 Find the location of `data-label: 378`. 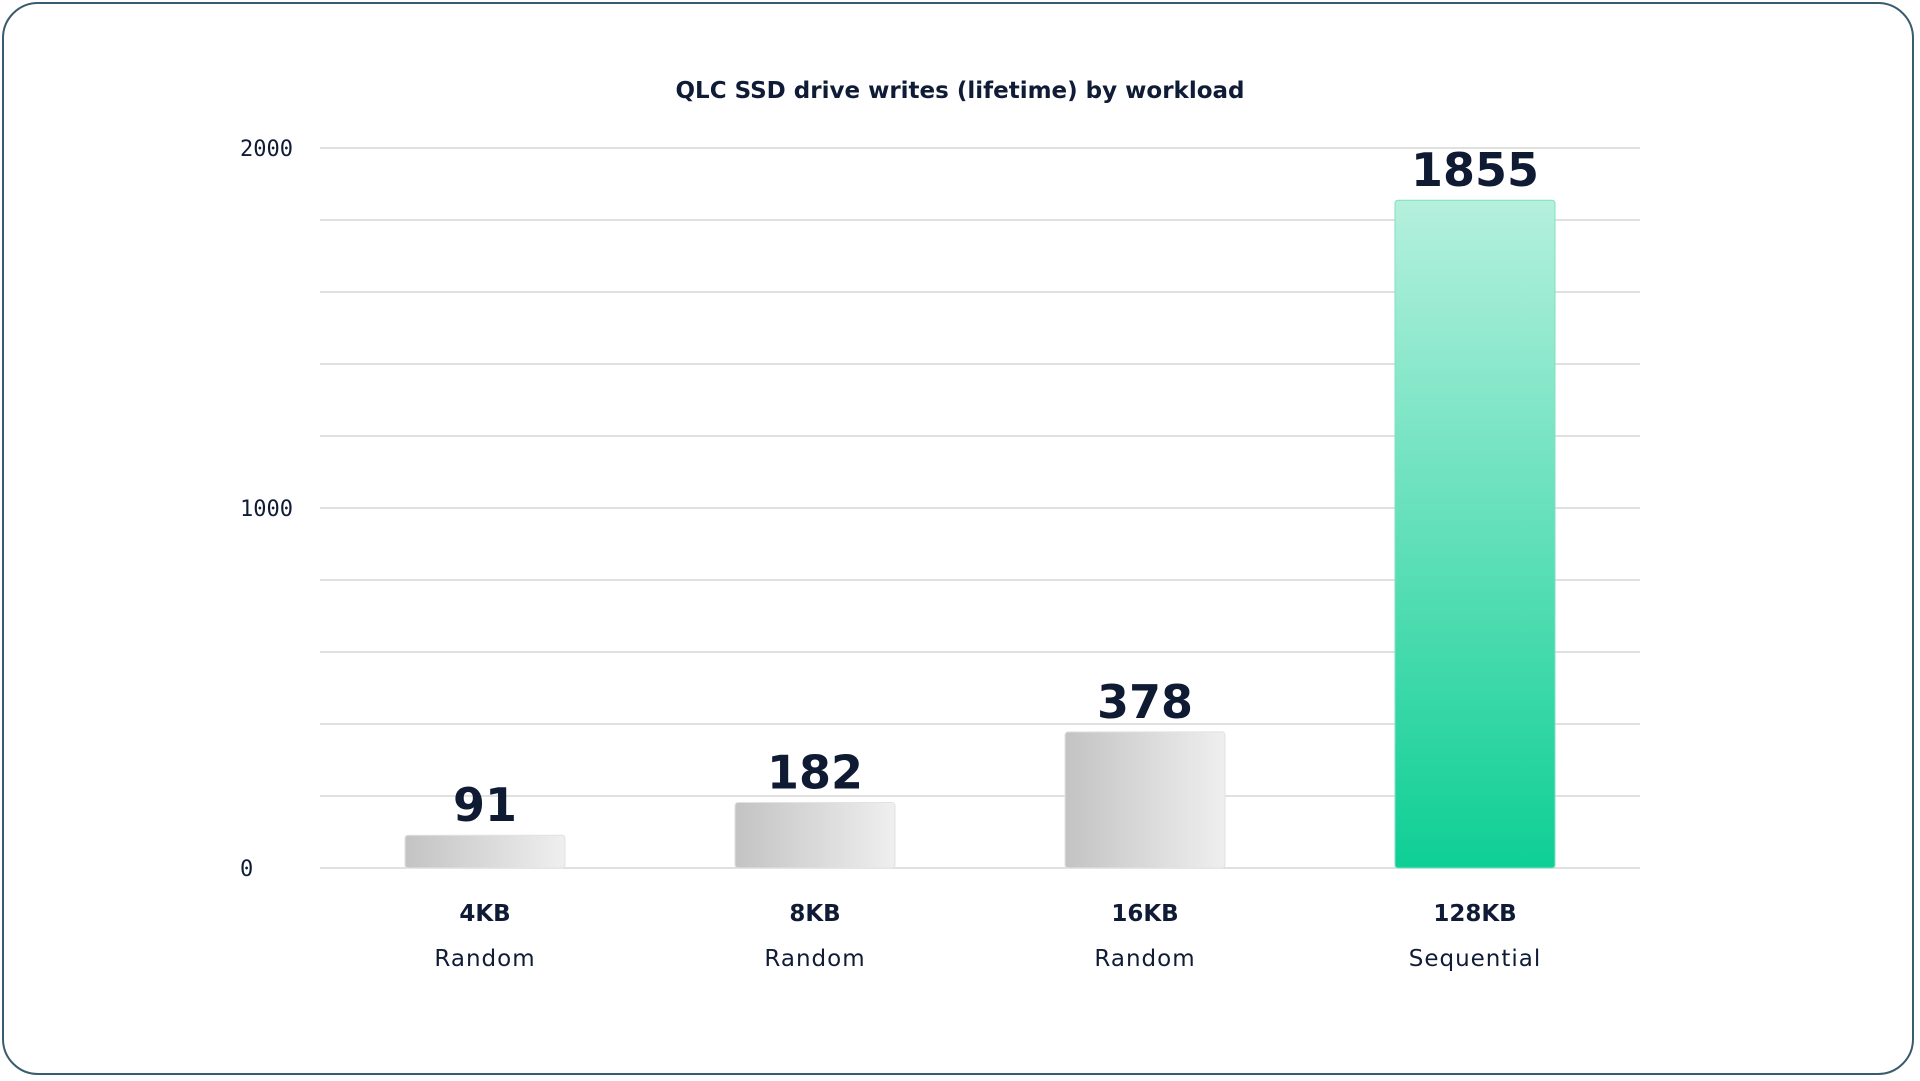

data-label: 378 is located at coordinates (1145, 702).